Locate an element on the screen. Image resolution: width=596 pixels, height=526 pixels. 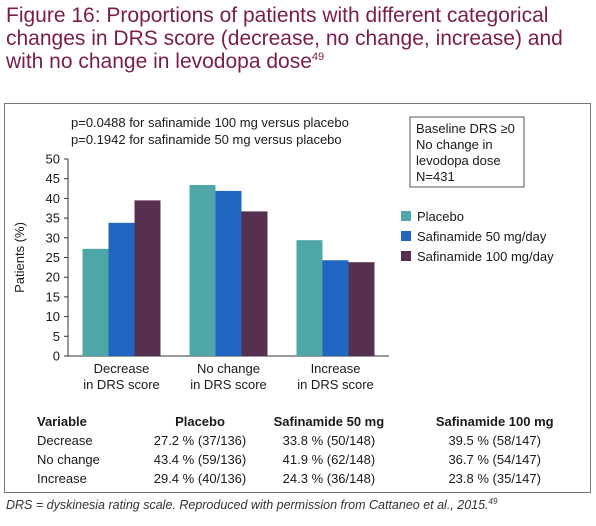
y-tick-label: 40 is located at coordinates (53, 198).